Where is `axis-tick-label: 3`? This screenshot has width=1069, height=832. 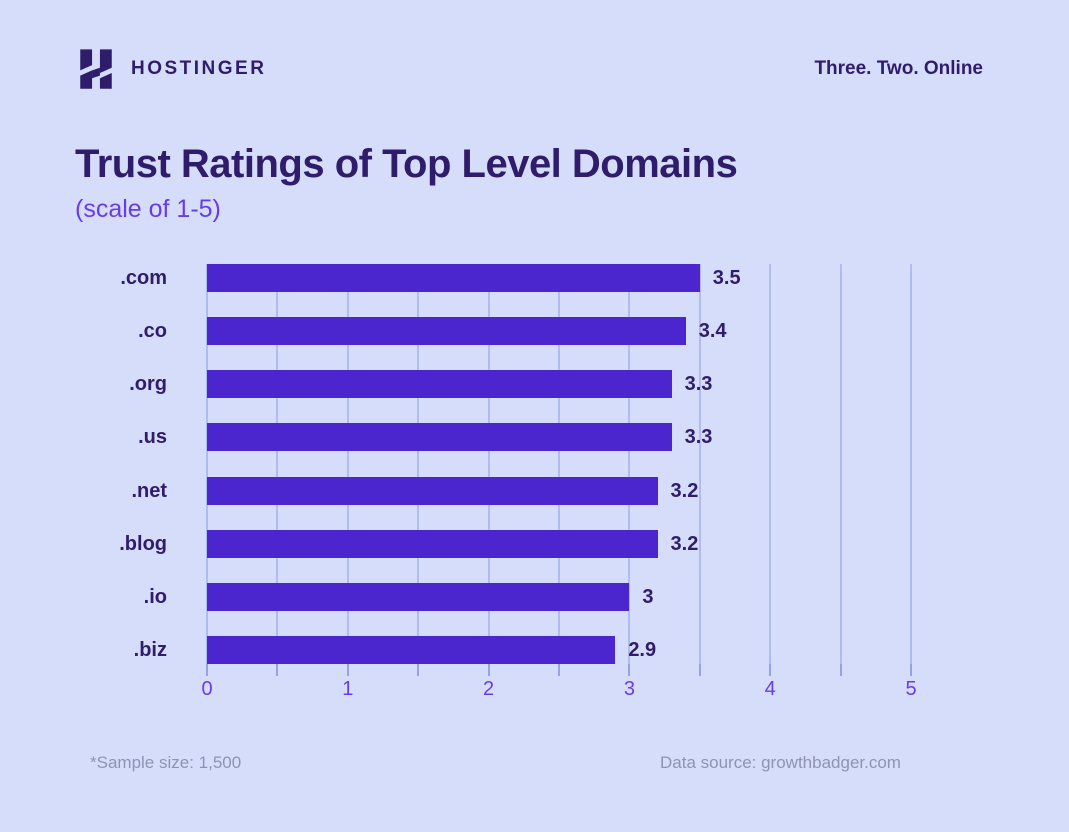 axis-tick-label: 3 is located at coordinates (629, 689).